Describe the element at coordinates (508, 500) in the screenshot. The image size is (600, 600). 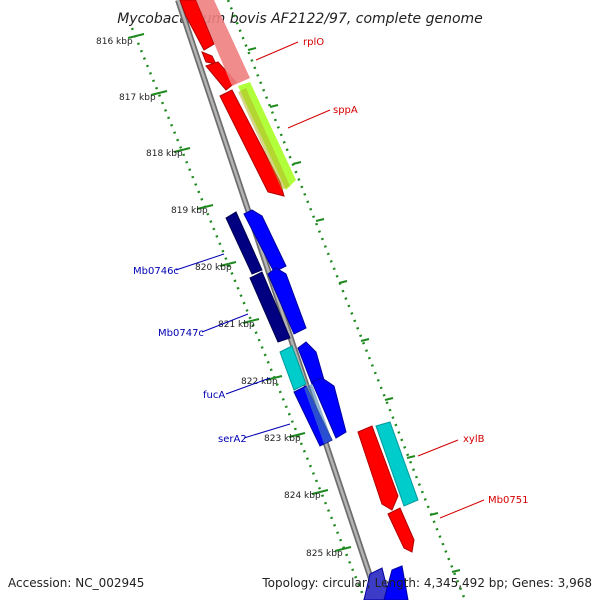
I see `gene-label-Mb0751: Mb0751` at that location.